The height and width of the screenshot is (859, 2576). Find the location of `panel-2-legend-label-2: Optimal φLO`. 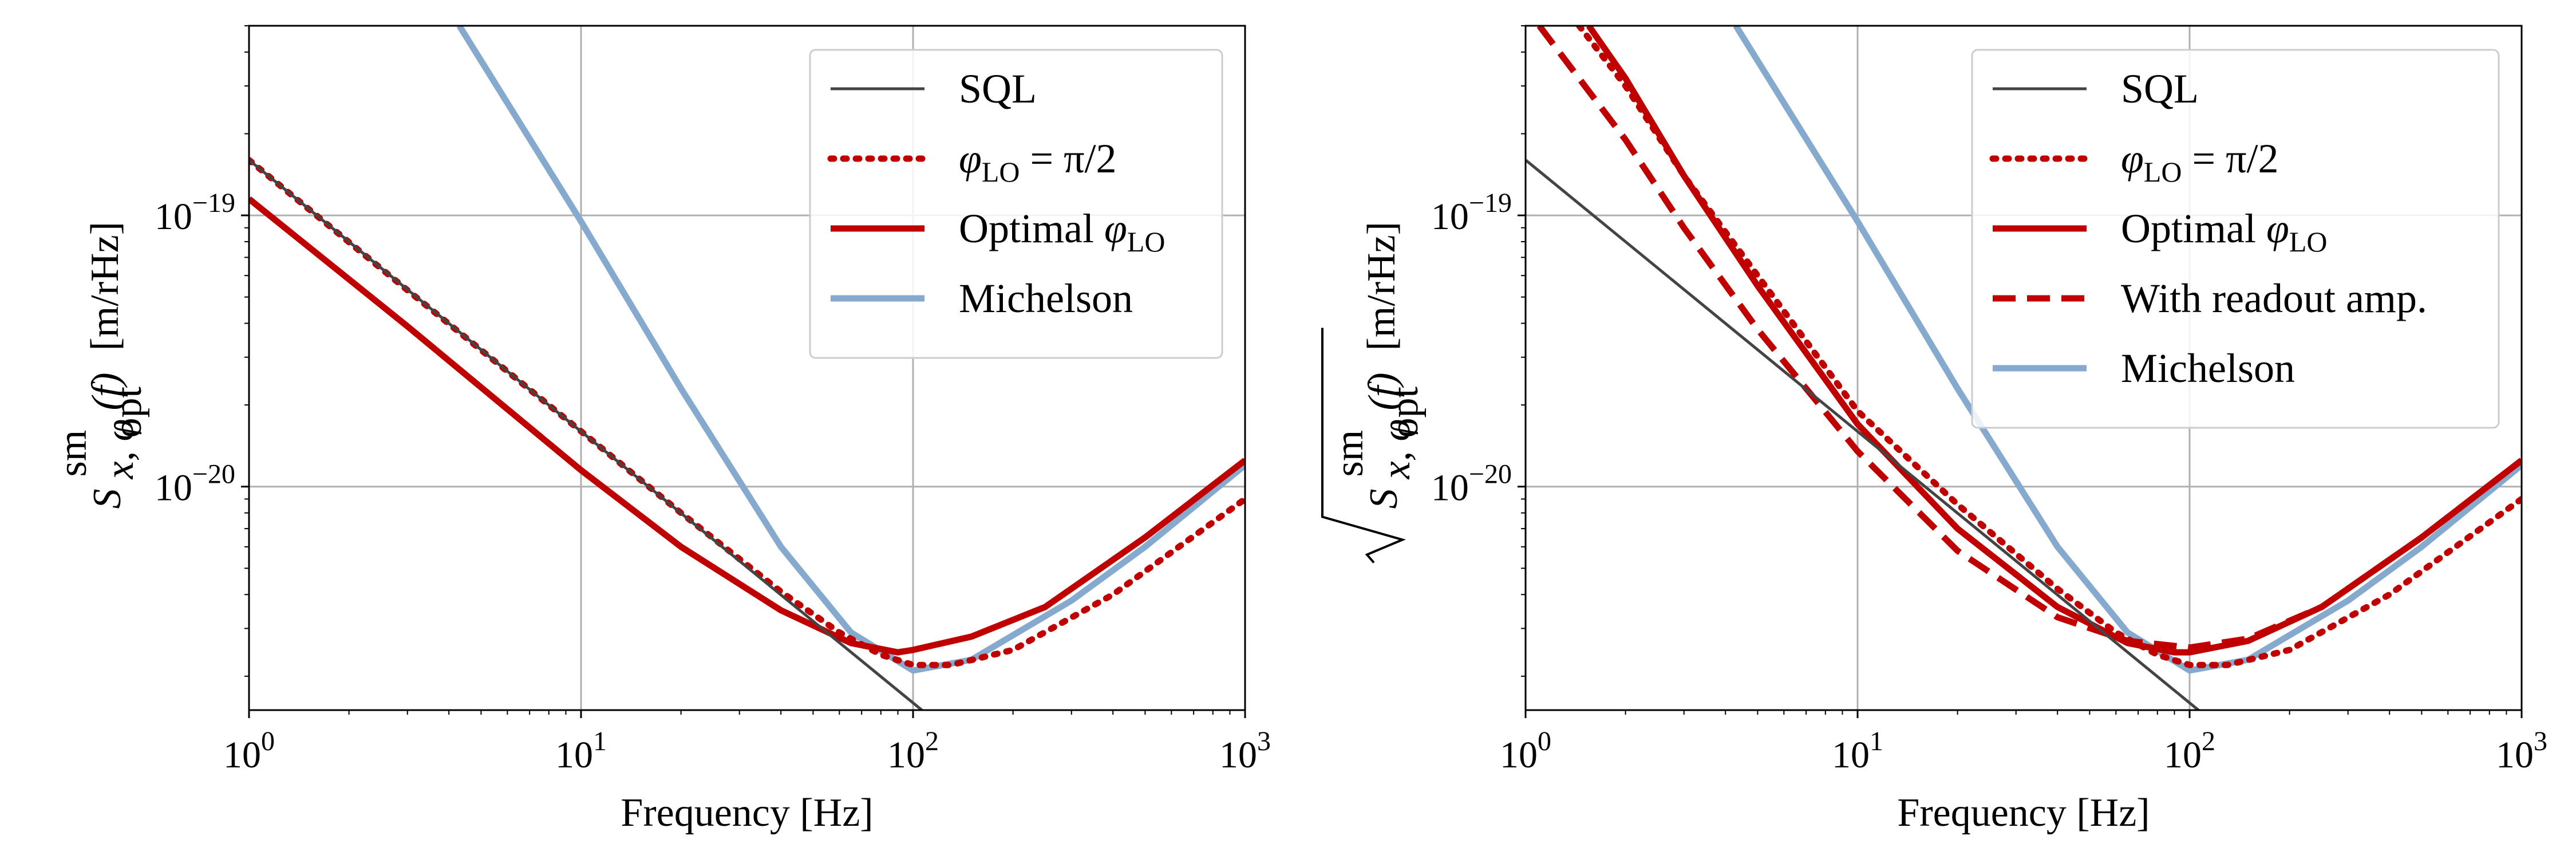

panel-2-legend-label-2: Optimal φLO is located at coordinates (2224, 232).